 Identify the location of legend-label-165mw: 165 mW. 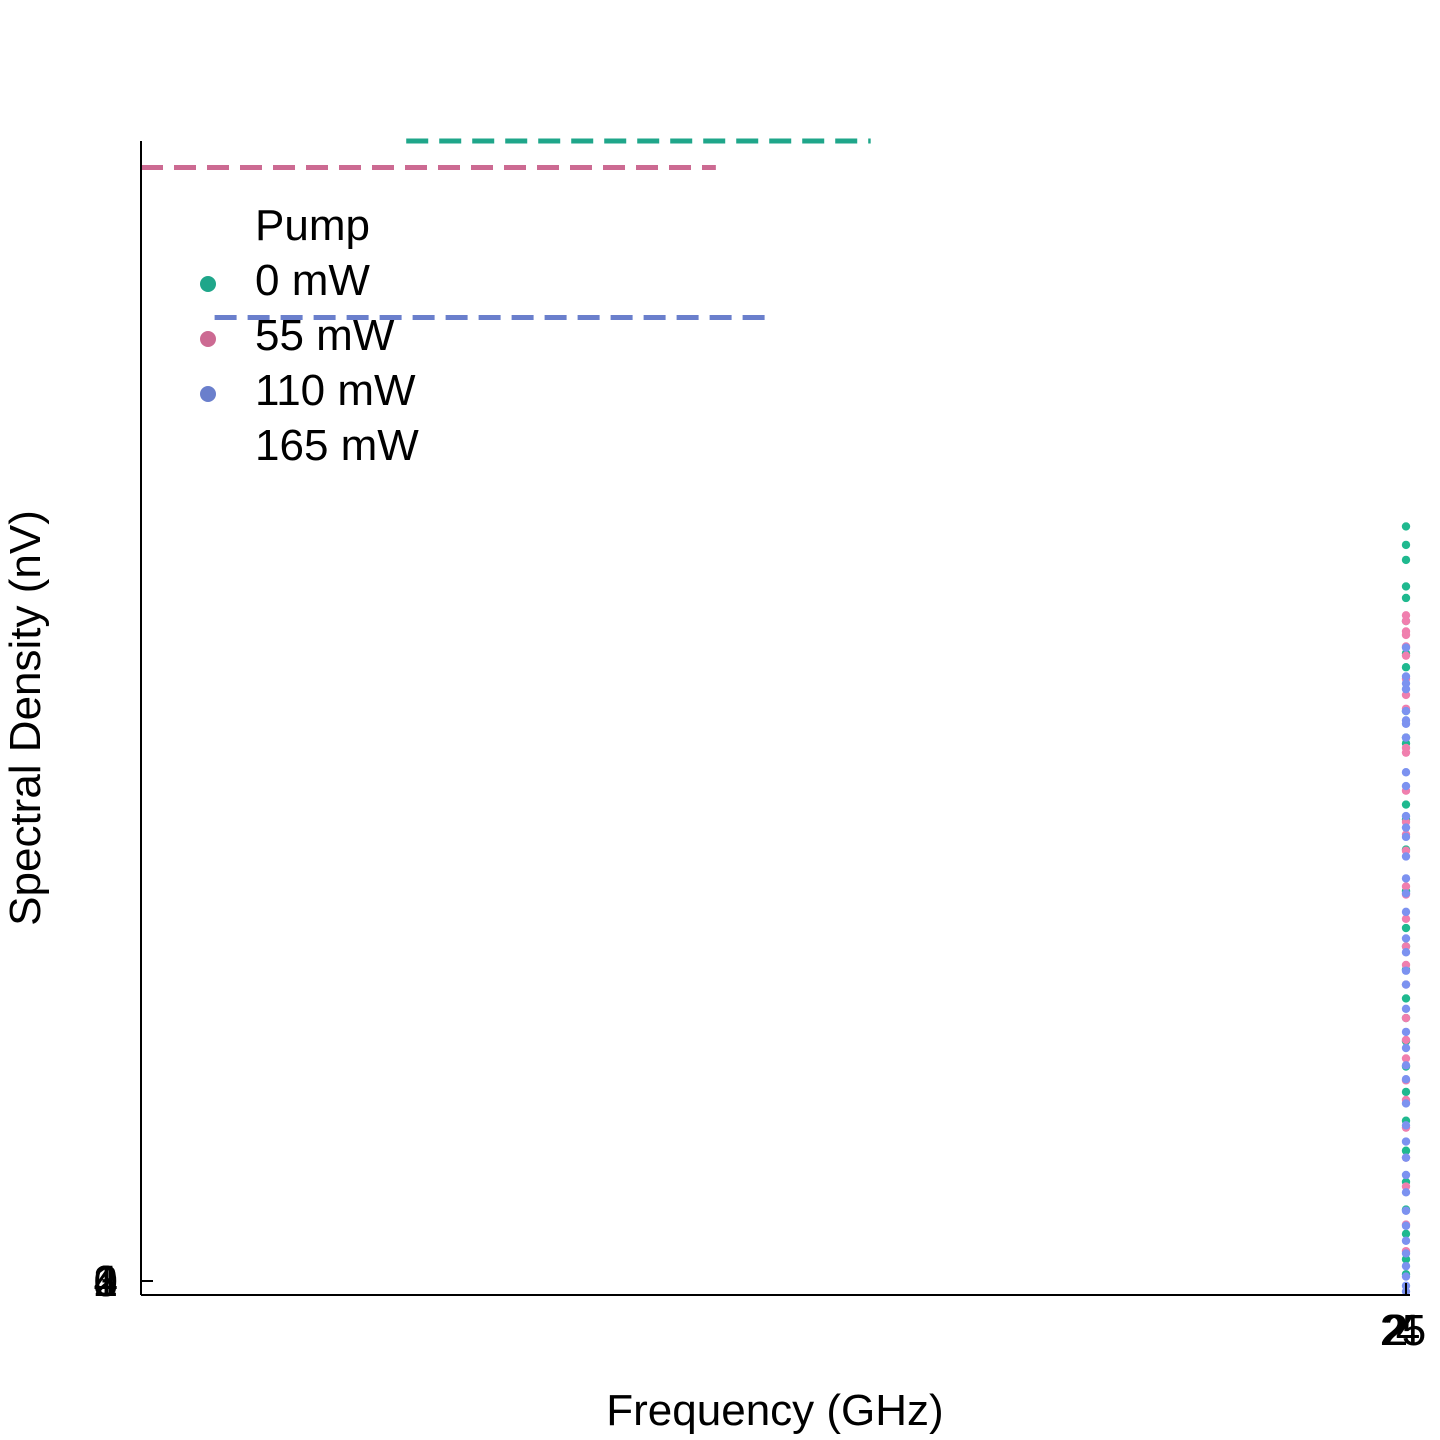
(337, 445).